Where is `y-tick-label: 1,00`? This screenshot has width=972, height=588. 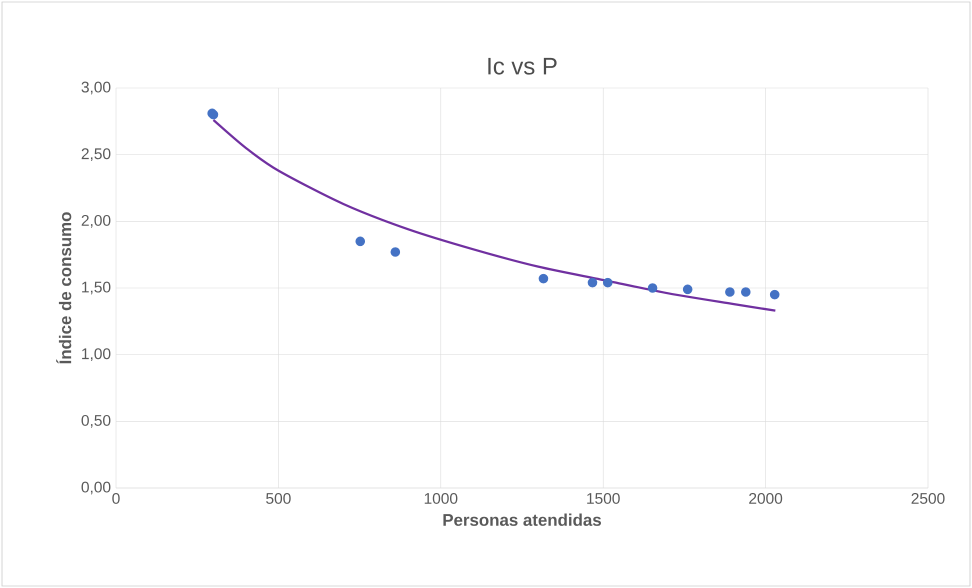 y-tick-label: 1,00 is located at coordinates (96, 355).